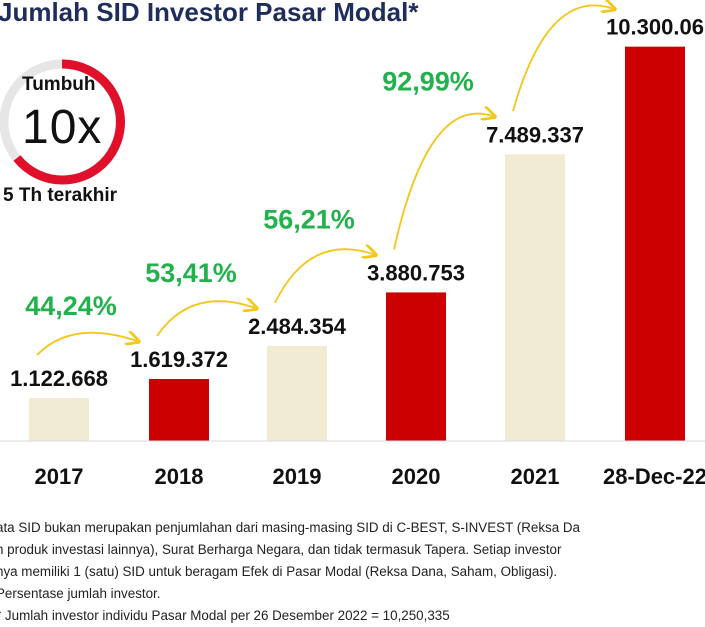 This screenshot has width=705, height=627. Describe the element at coordinates (535, 476) in the screenshot. I see `x-tick-label: 2021` at that location.